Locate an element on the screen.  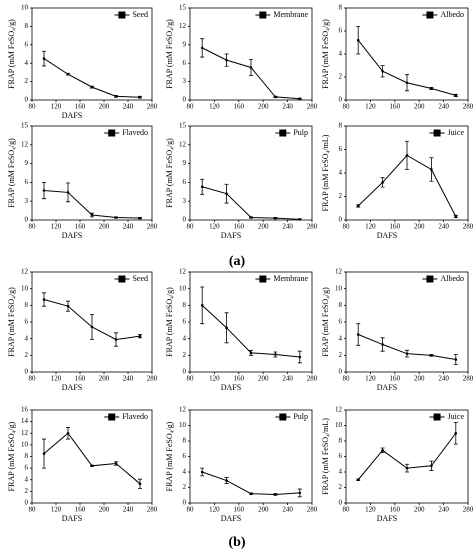
legend-label: Juice is located at coordinates (456, 416).